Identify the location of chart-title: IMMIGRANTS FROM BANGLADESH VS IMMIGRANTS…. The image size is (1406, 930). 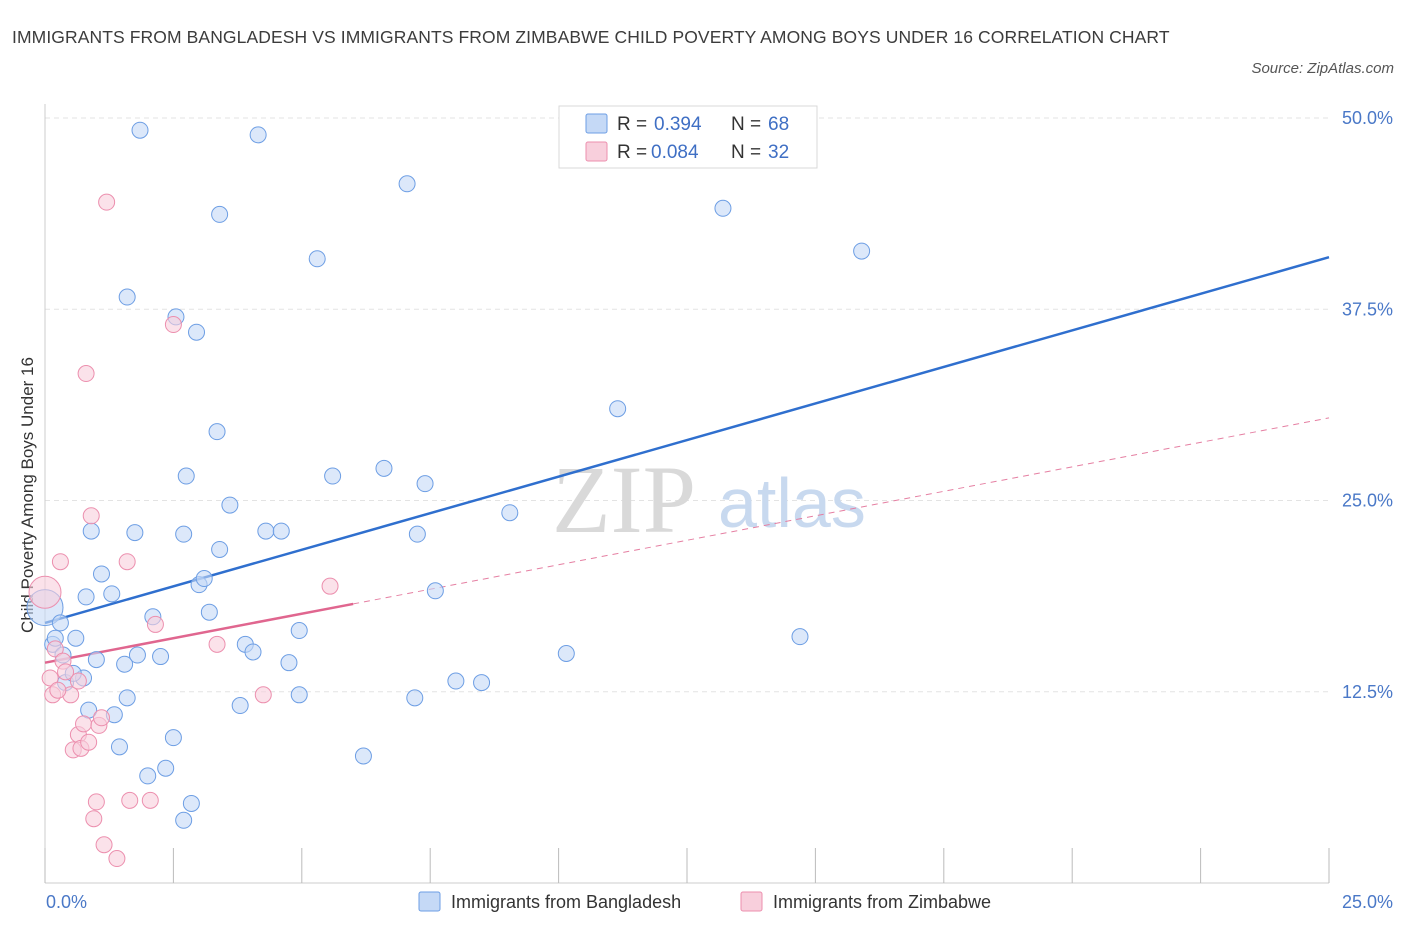
(591, 37).